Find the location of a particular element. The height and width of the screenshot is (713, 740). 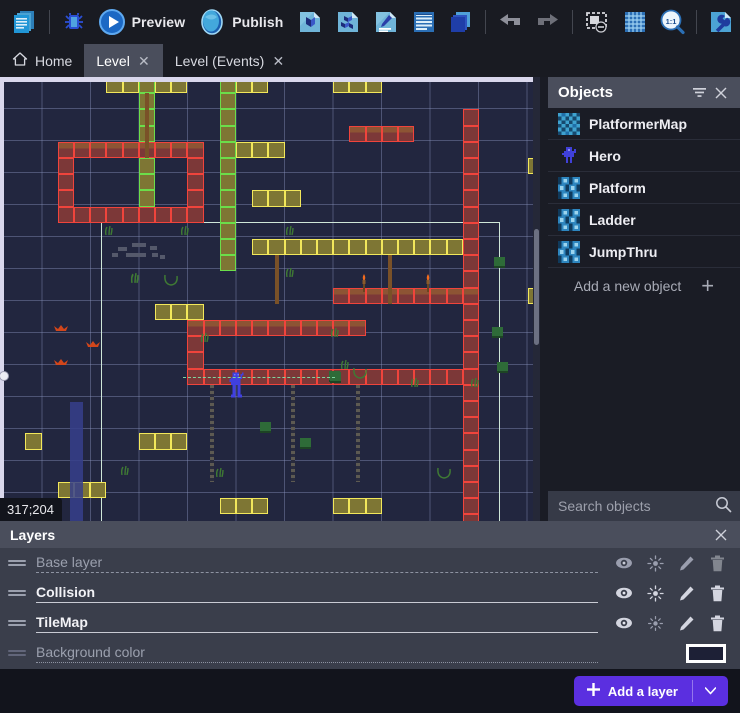

scene-properties-icon is located at coordinates (721, 22).